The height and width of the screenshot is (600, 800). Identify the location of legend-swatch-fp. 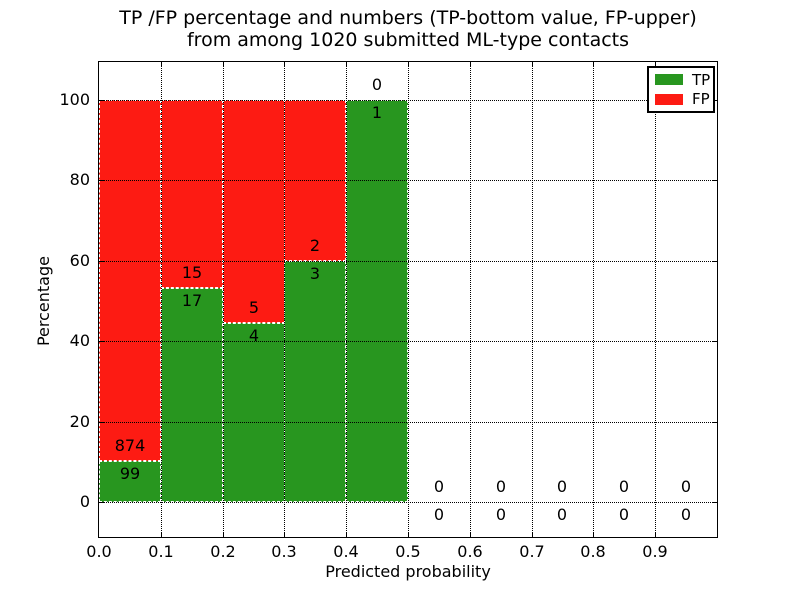
(669, 99).